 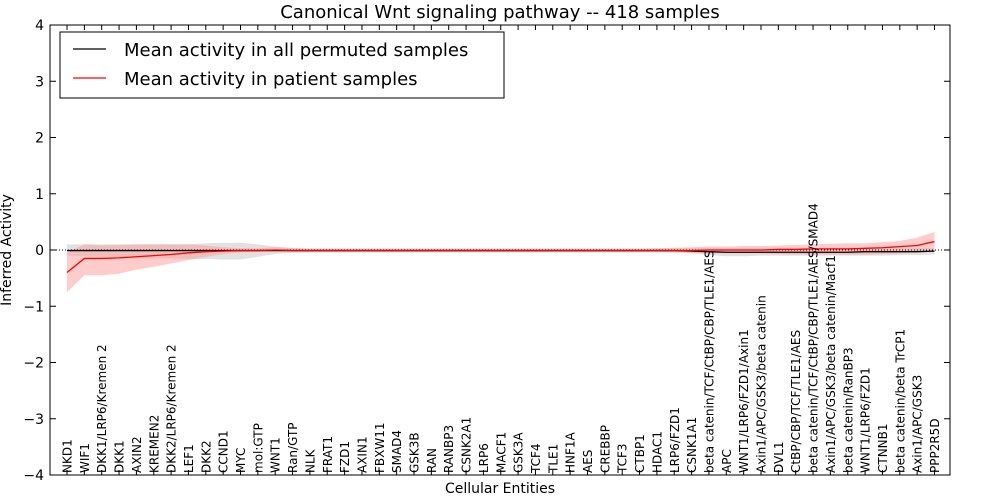 What do you see at coordinates (415, 452) in the screenshot?
I see `x-tick-label: GSK3B` at bounding box center [415, 452].